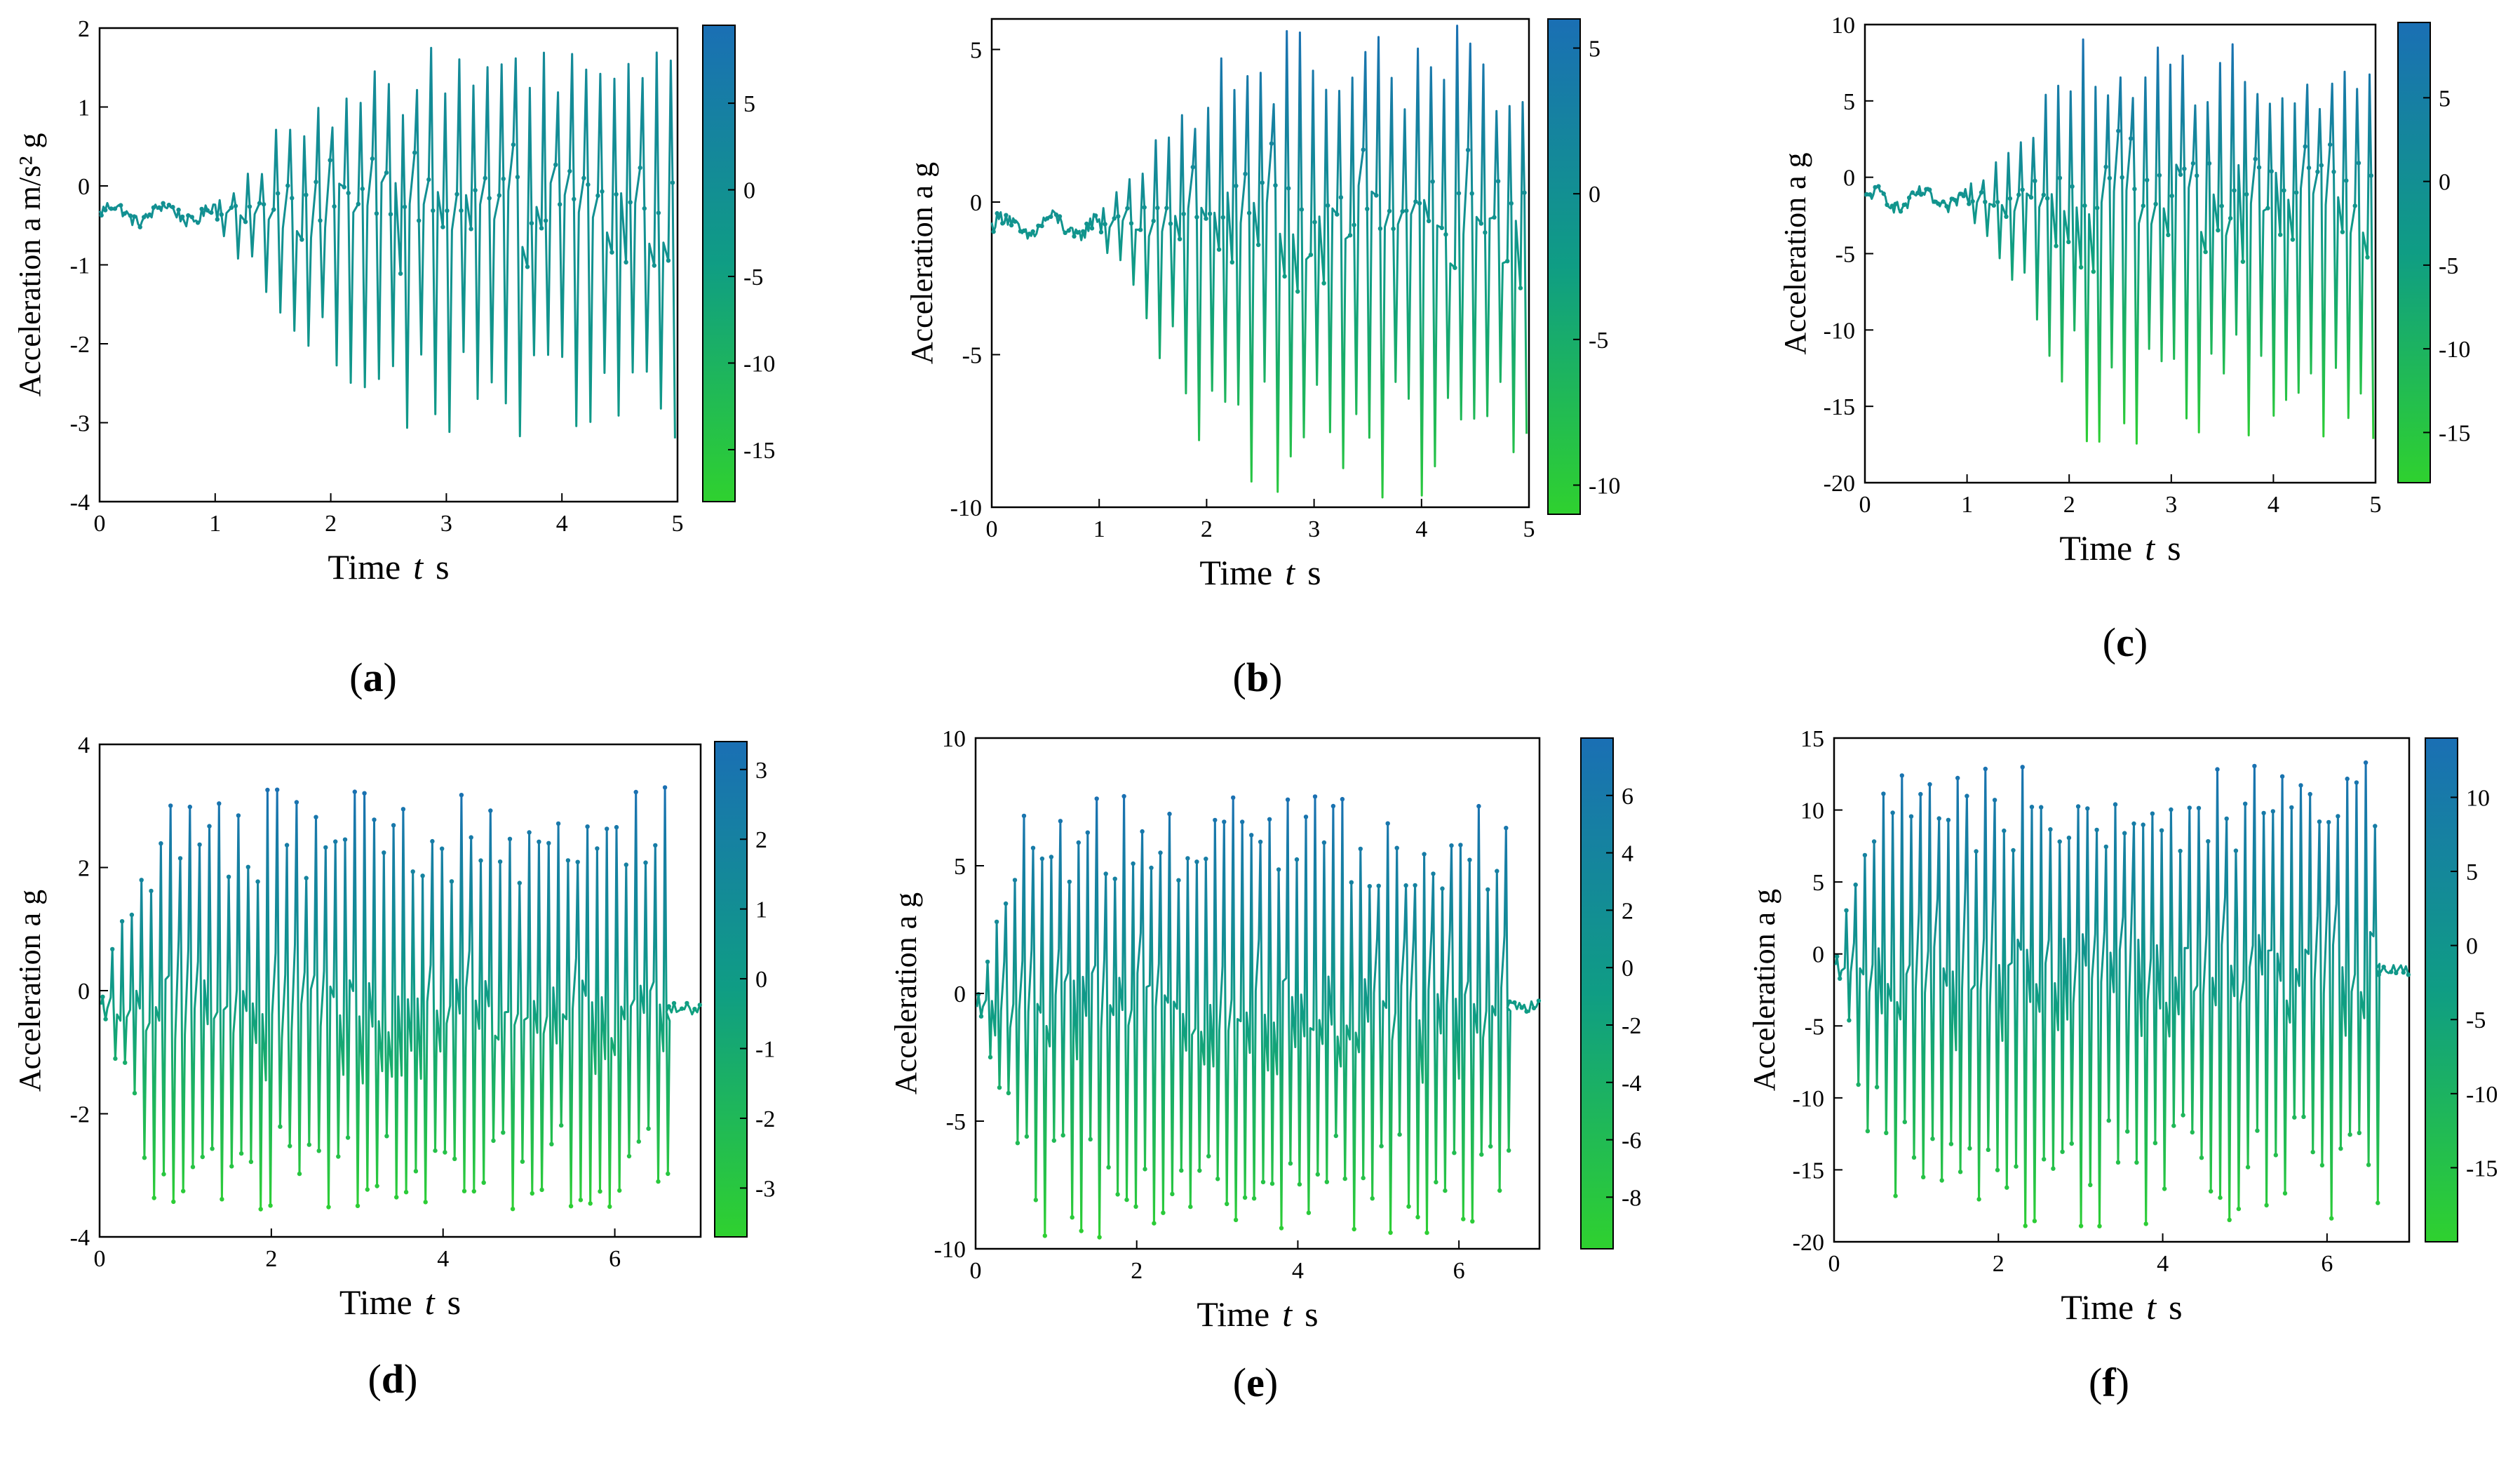  Describe the element at coordinates (966, 508) in the screenshot. I see `y-tick-label: -10` at that location.